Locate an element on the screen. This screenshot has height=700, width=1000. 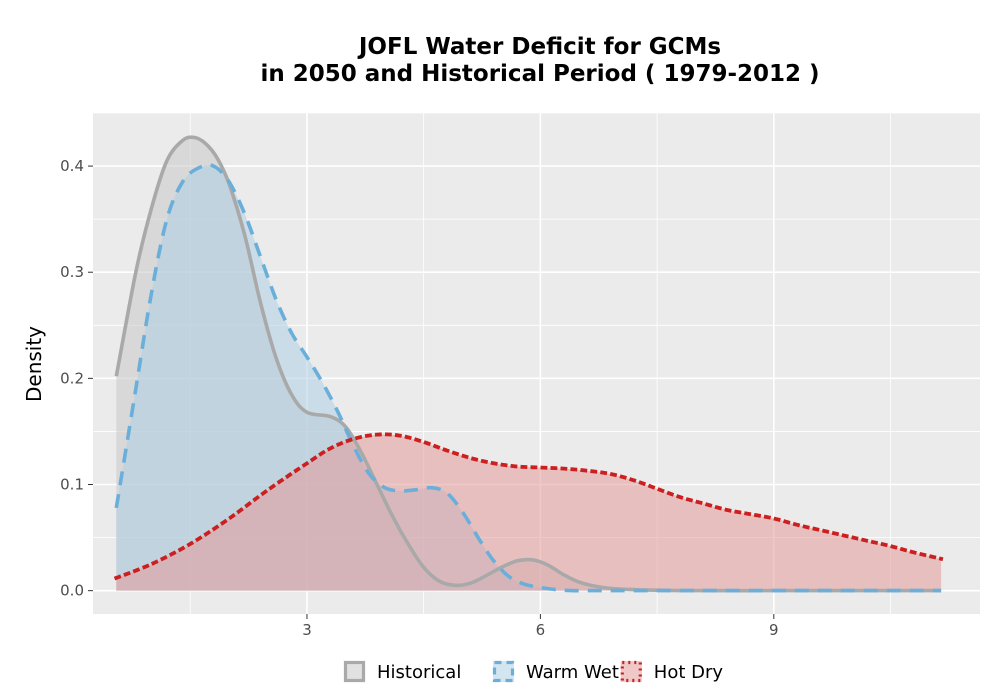
legend-label-warm-wet: Warm Wet is located at coordinates (572, 672).